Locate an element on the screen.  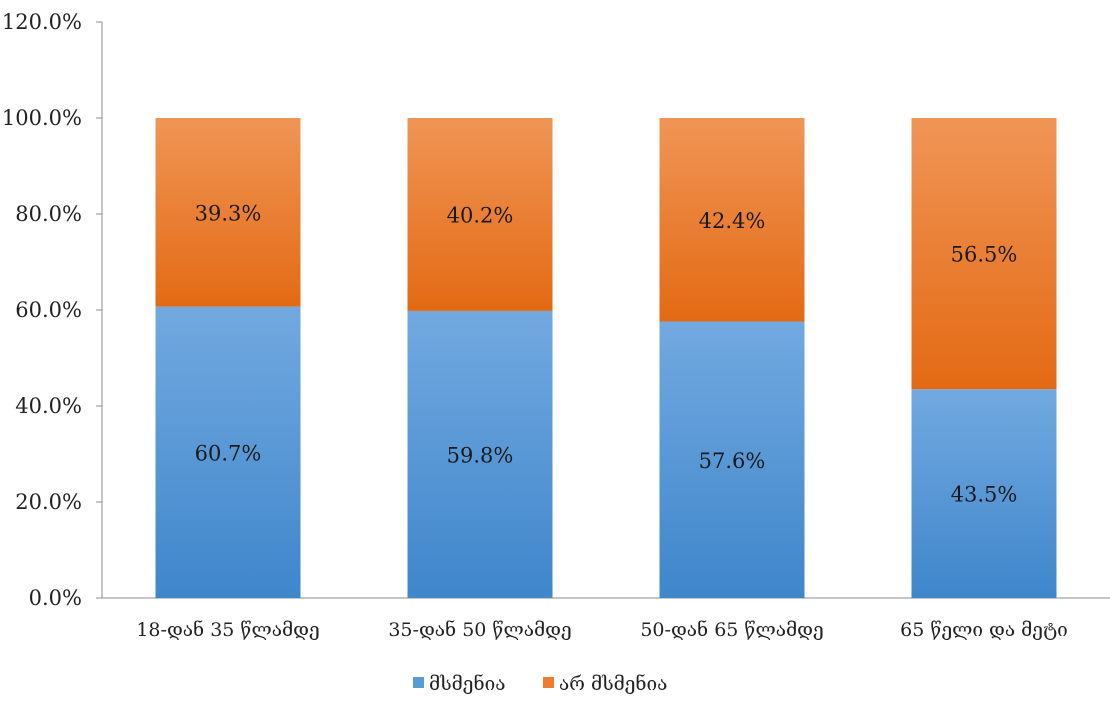
data-label: 57.6% is located at coordinates (732, 461).